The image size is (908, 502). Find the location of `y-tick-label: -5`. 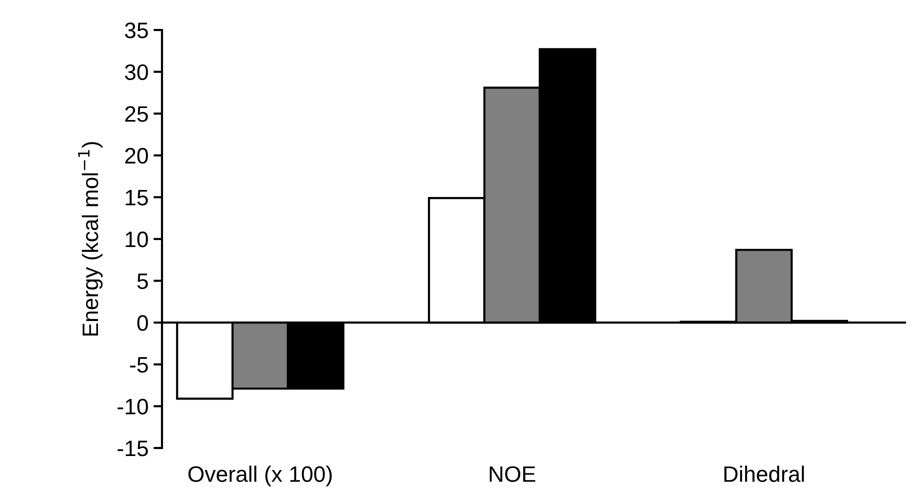

y-tick-label: -5 is located at coordinates (139, 365).